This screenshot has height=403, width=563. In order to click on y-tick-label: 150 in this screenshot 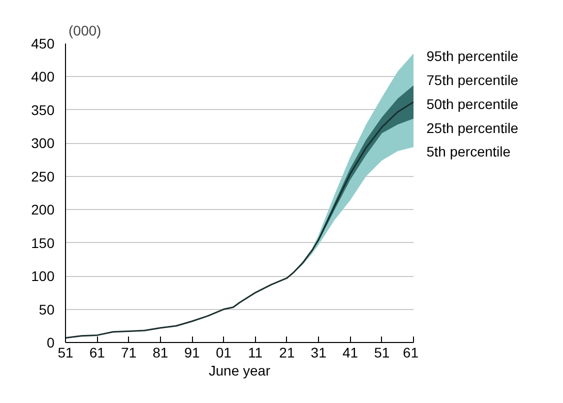, I will do `click(43, 242)`.